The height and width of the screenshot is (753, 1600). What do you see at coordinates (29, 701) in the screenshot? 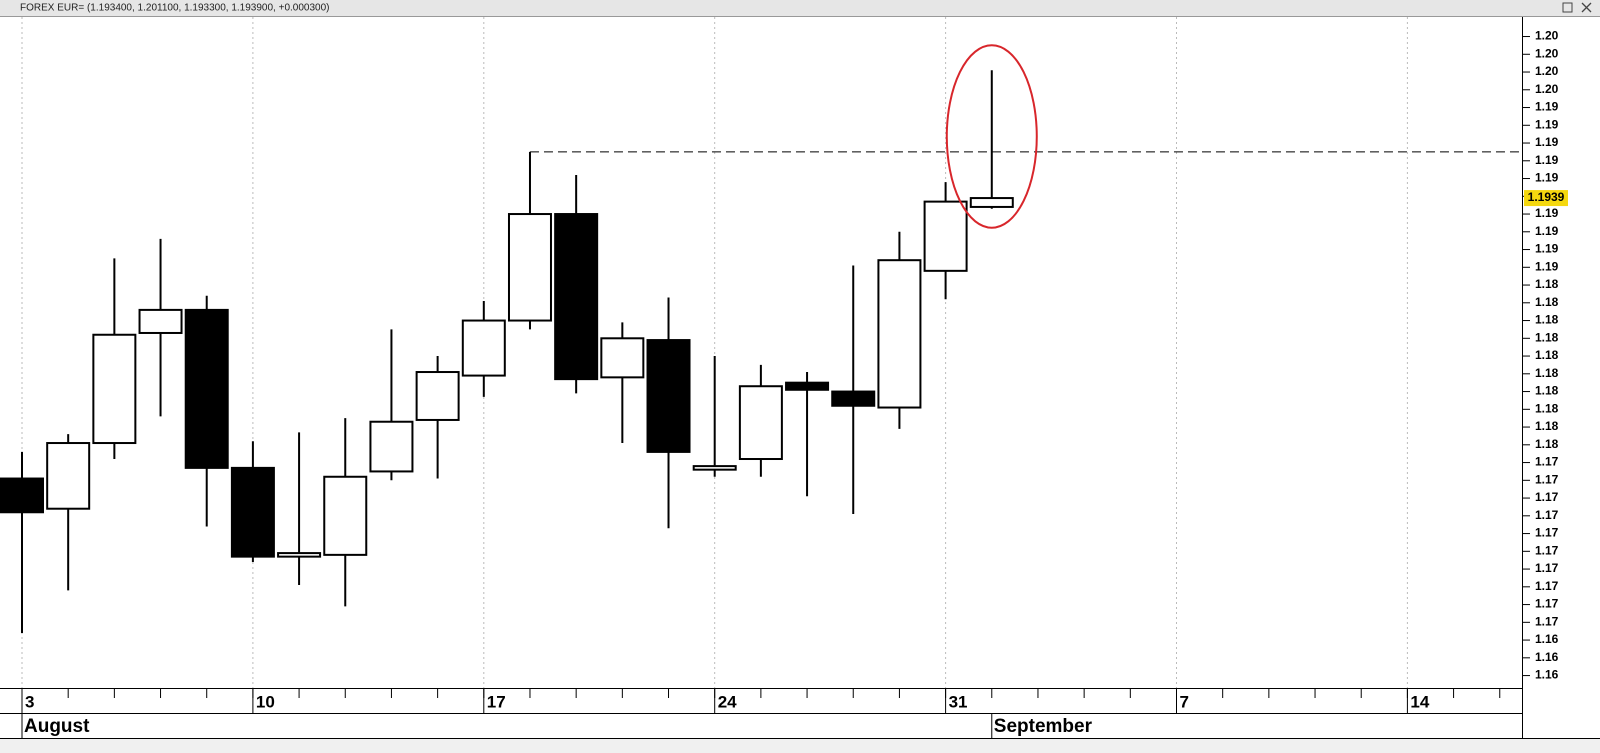
I see `x-tick-label: 3` at bounding box center [29, 701].